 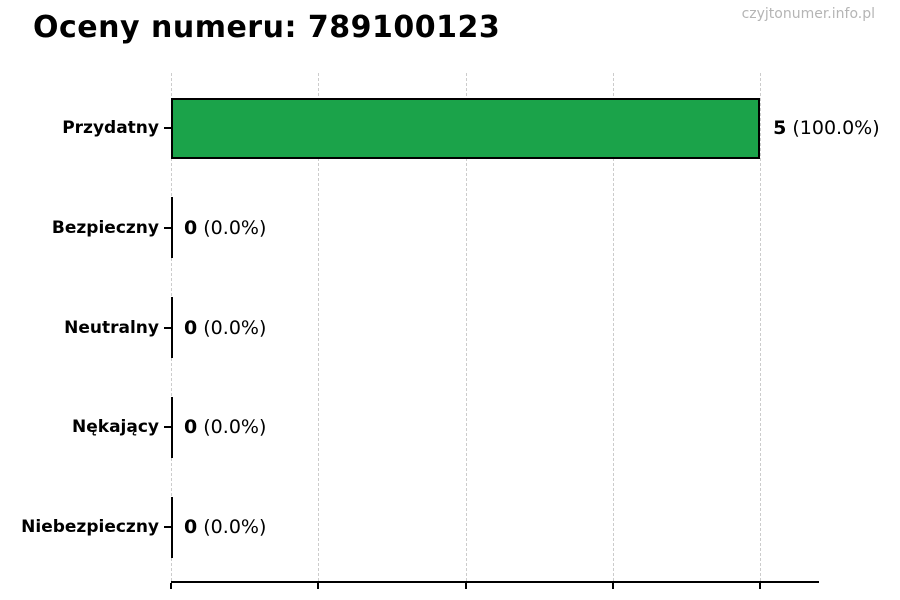 I want to click on category-label-2: Neutralny, so click(x=111, y=327).